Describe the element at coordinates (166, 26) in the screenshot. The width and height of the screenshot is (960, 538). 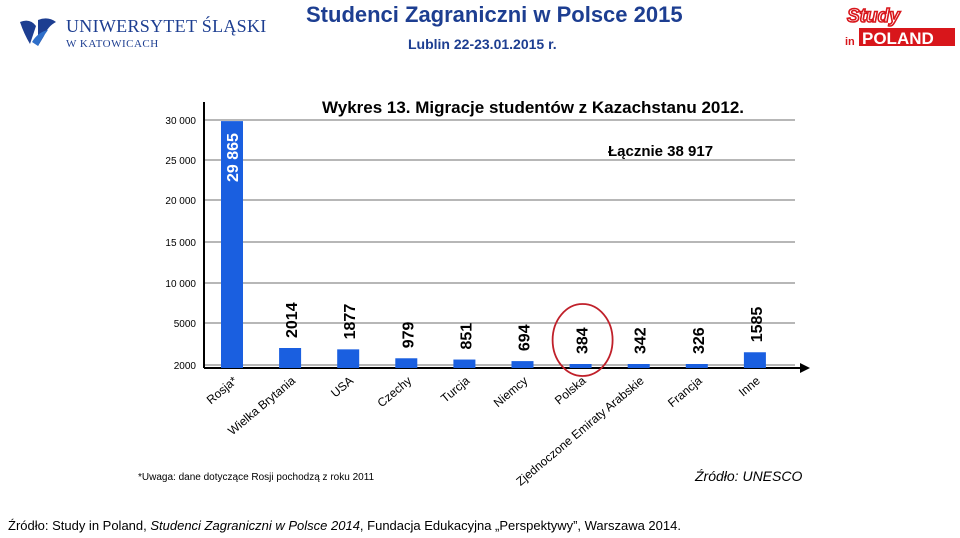
I see `university-name: UNIWERSYTET ŚLĄSKI` at that location.